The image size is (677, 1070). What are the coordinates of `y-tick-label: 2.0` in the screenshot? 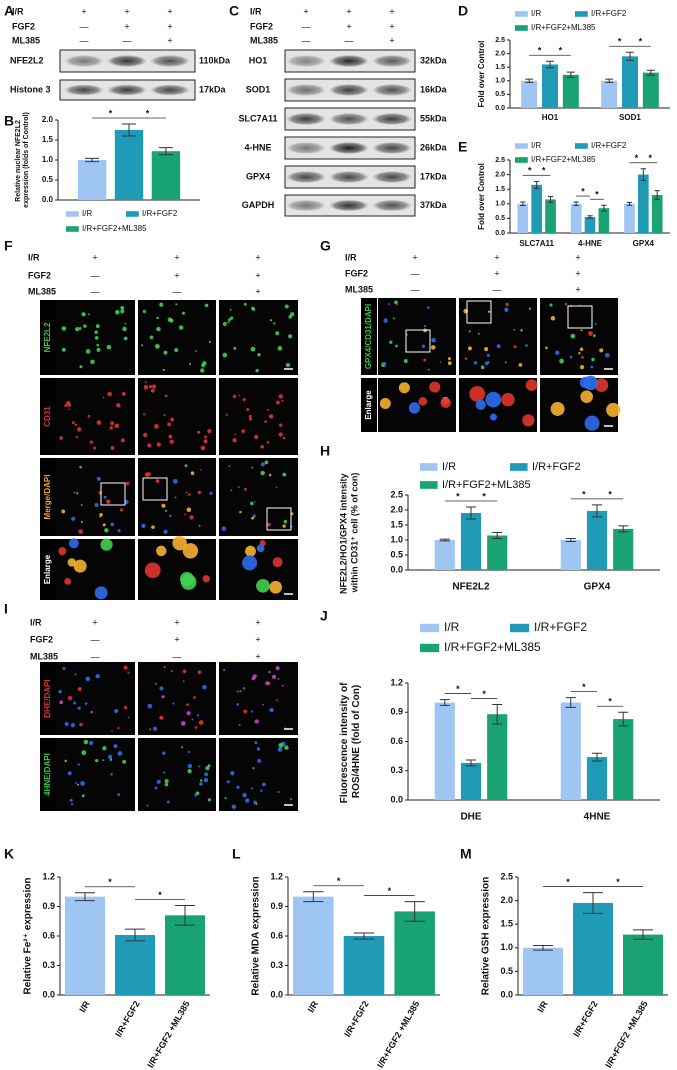 It's located at (506, 900).